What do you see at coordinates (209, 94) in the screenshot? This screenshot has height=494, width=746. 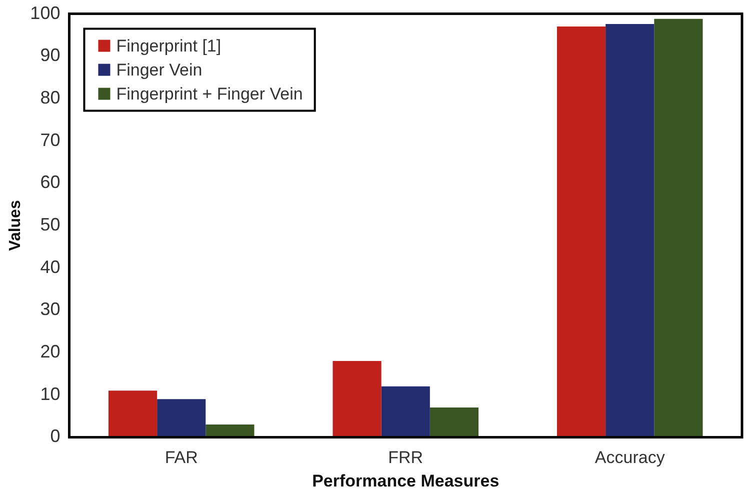 I see `legend-label: Fingerprint + Finger Vein` at bounding box center [209, 94].